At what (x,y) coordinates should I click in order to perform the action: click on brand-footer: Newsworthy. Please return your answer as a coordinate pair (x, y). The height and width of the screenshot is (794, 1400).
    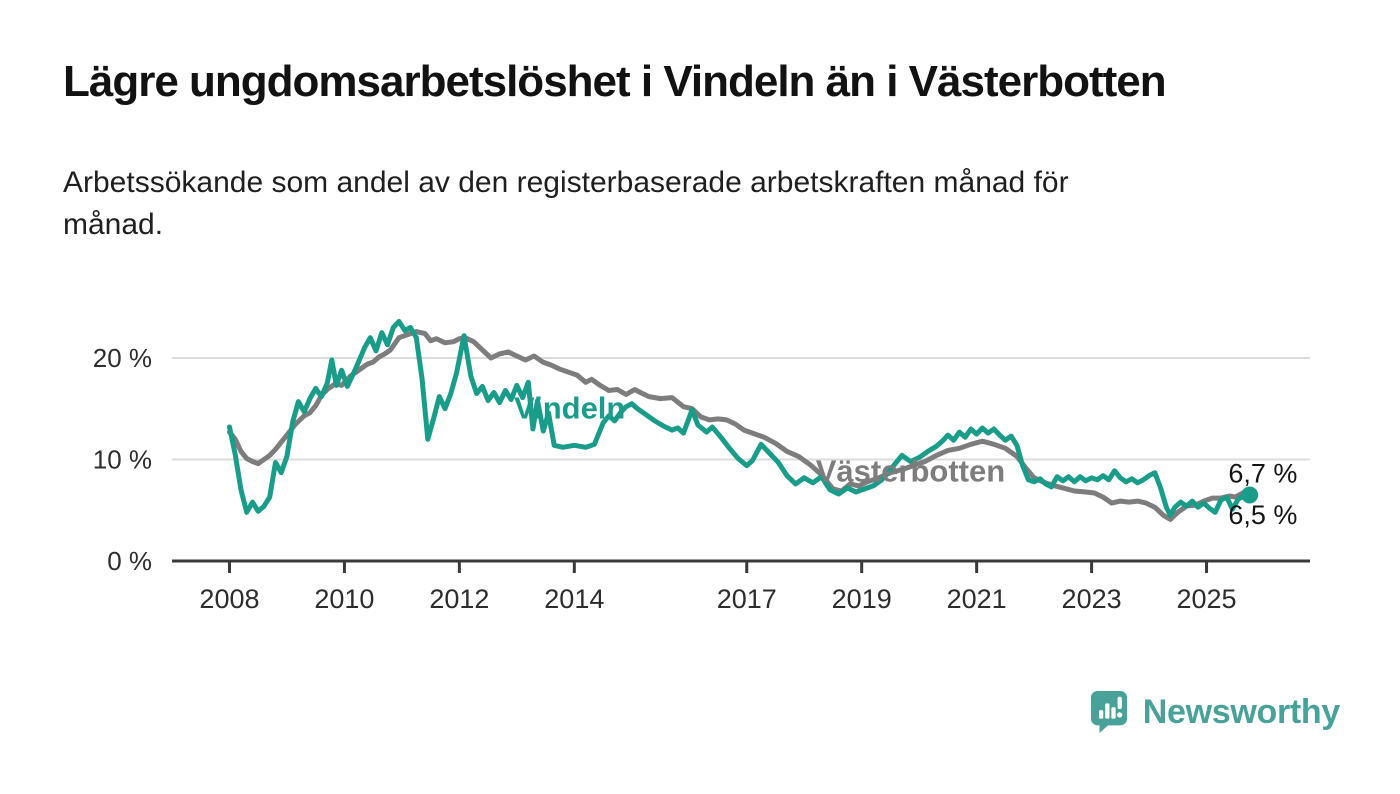
    Looking at the image, I should click on (1214, 712).